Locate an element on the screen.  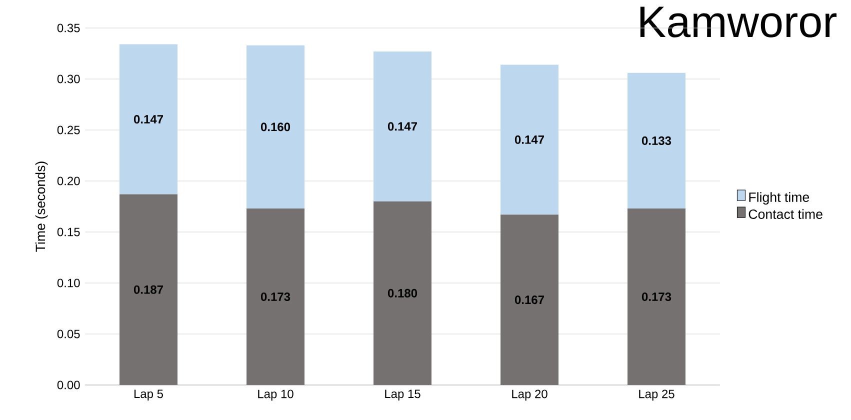
legend-label: Flight time is located at coordinates (779, 198).